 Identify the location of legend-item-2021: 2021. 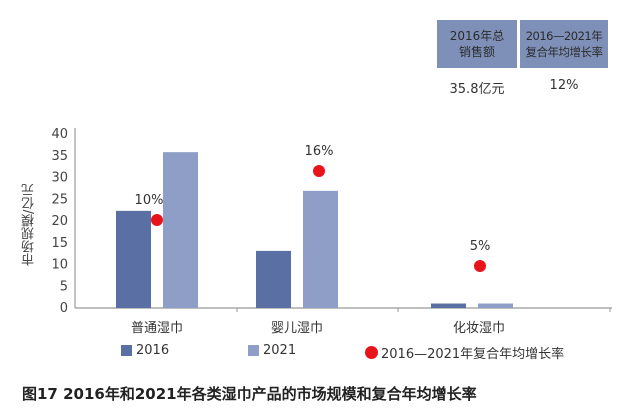
(272, 350).